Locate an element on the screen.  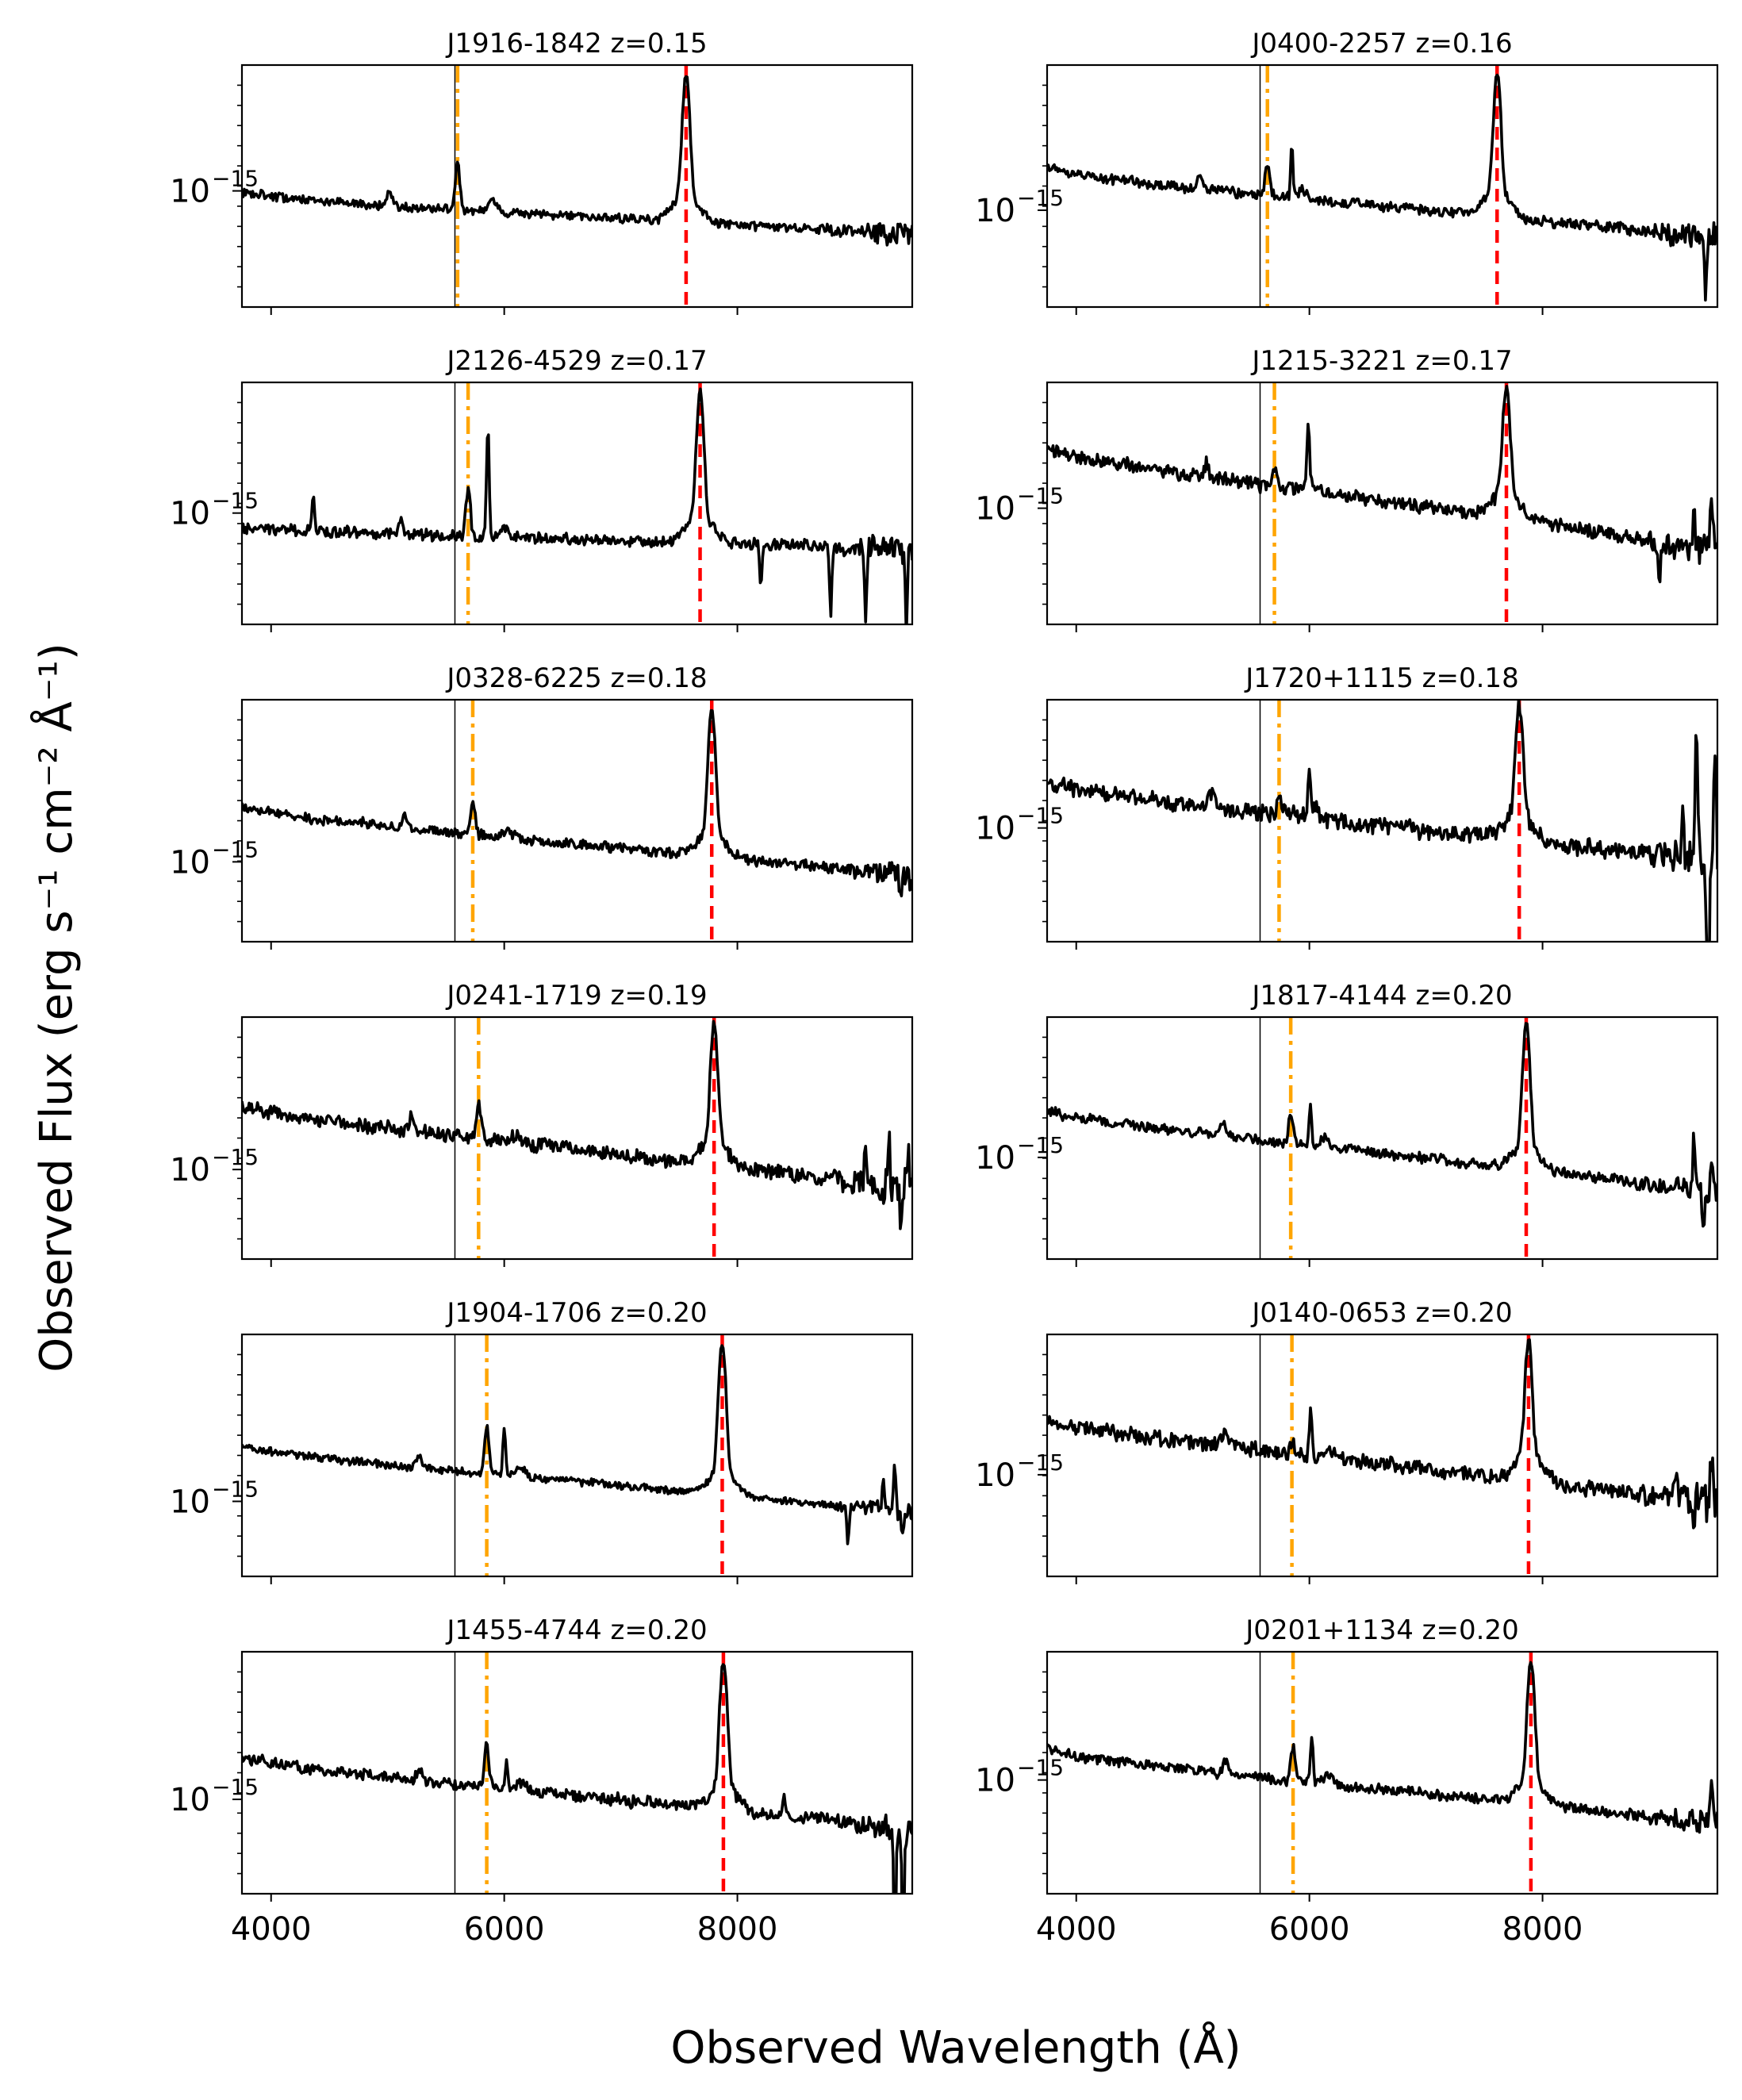
panel-title: J1817-4144 z=0.20 is located at coordinates (1381, 996).